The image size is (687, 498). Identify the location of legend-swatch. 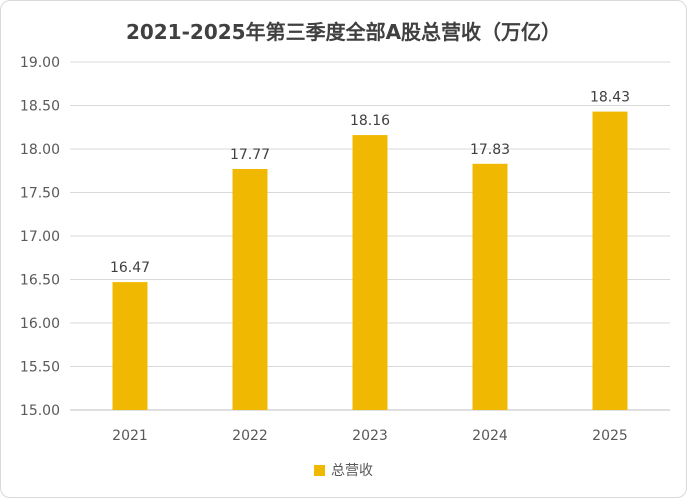
(319, 470).